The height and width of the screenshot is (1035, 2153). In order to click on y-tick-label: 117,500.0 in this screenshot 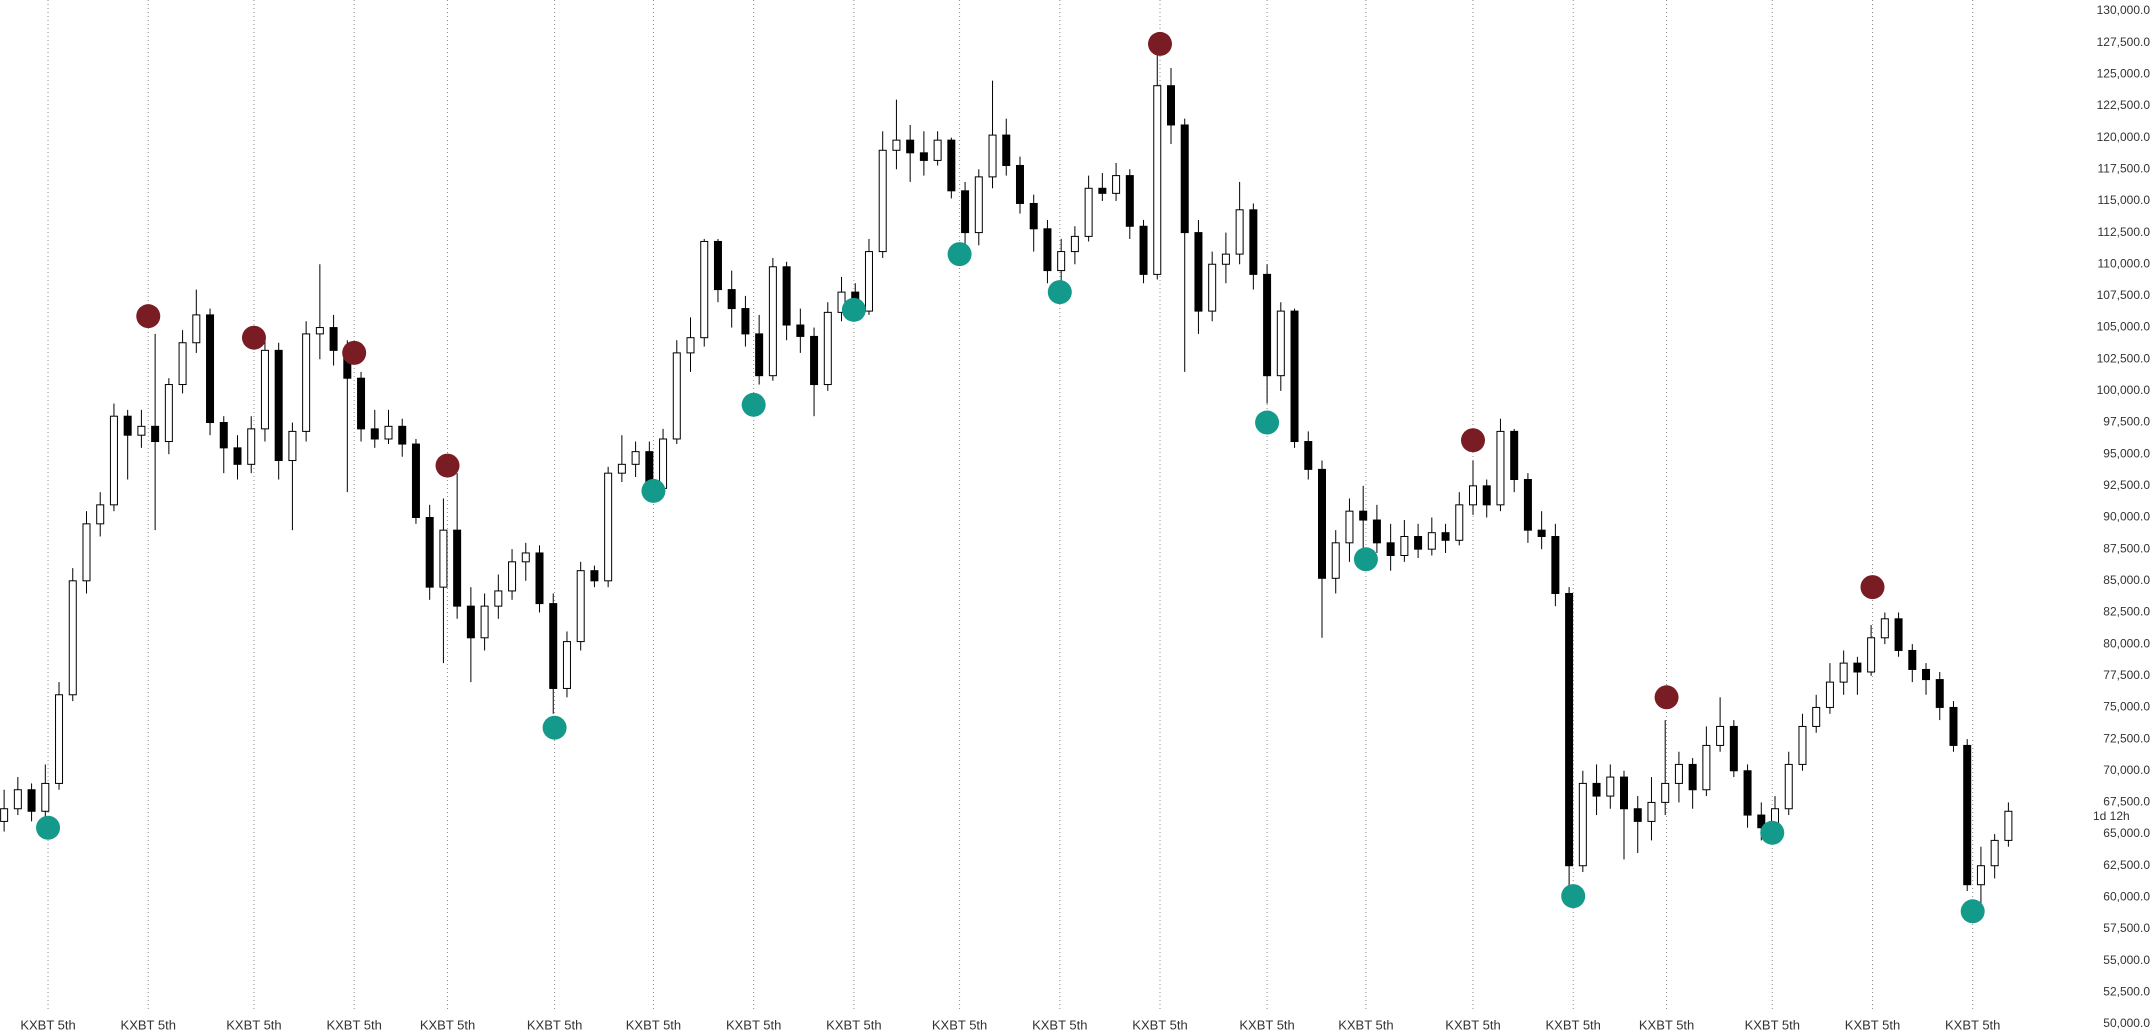, I will do `click(2124, 168)`.